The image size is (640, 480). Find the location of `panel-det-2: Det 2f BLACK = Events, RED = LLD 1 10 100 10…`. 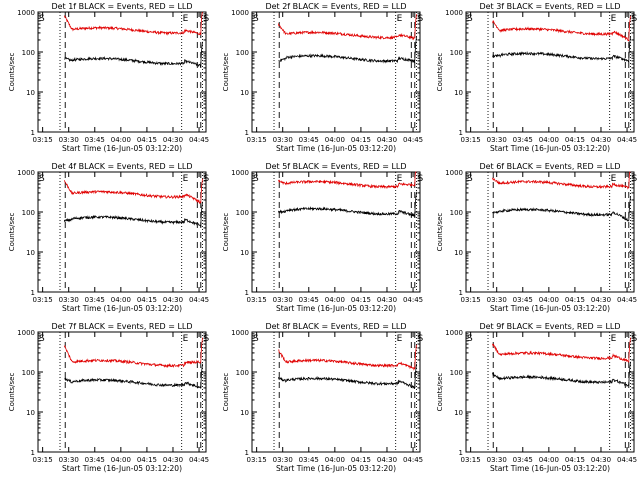

panel-det-2: Det 2f BLACK = Events, RED = LLD 1 10 100 10… is located at coordinates (323, 77).